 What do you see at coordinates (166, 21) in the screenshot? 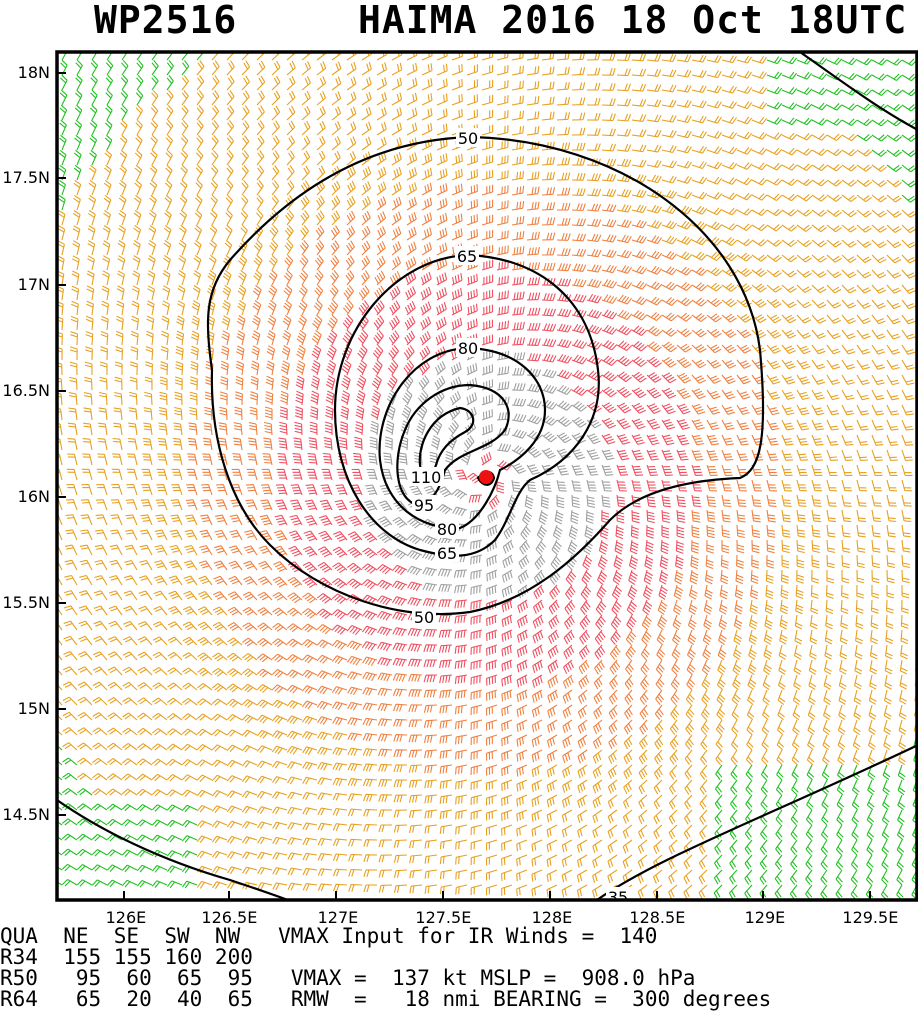
I see `storm-id: WP2516` at bounding box center [166, 21].